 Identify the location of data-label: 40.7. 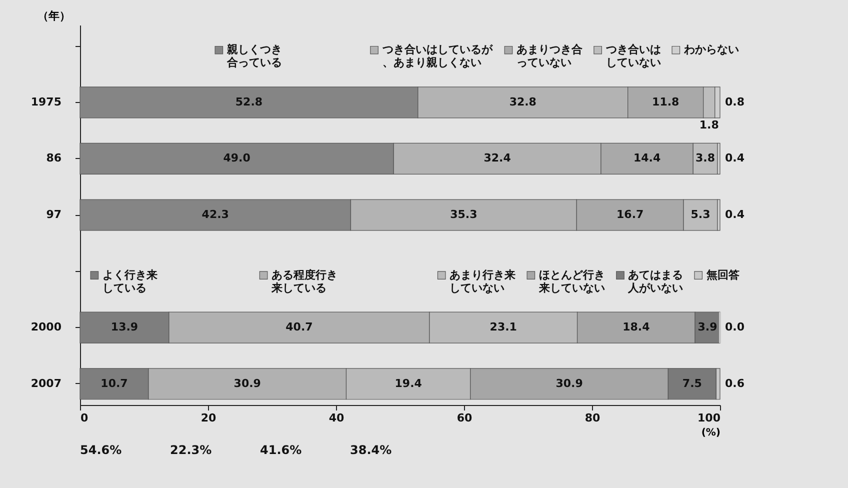
(299, 327).